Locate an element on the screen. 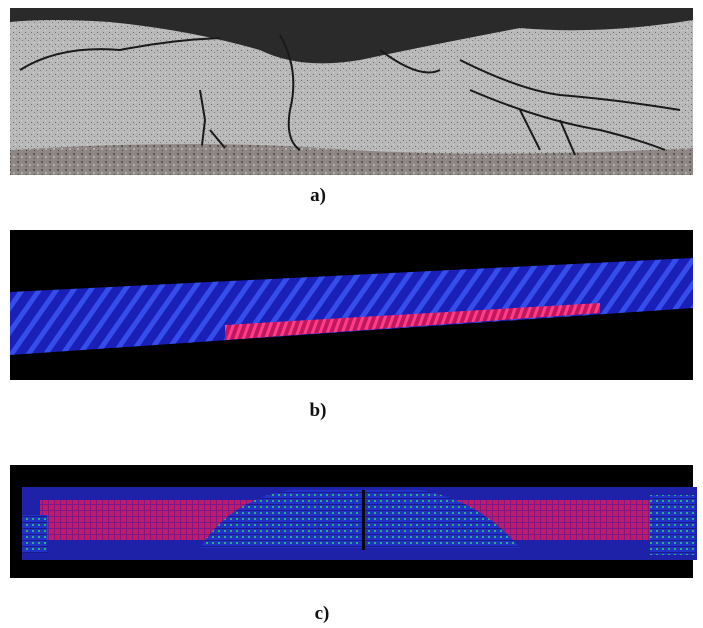 This screenshot has height=628, width=703. panel-label: c) is located at coordinates (322, 613).